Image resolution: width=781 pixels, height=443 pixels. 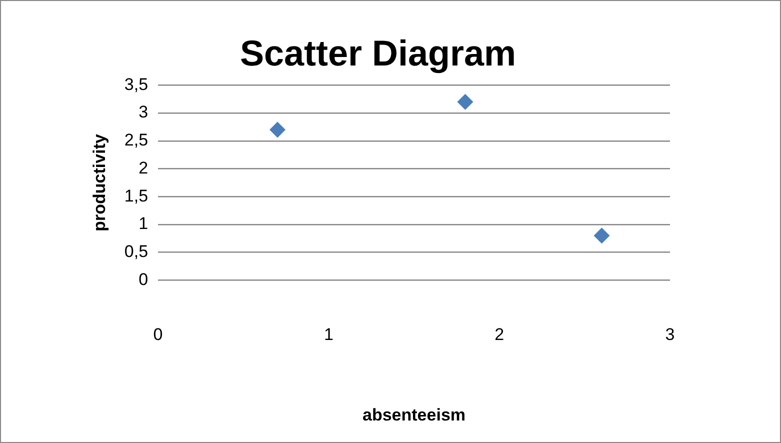 What do you see at coordinates (670, 334) in the screenshot?
I see `x-tick-label: 3` at bounding box center [670, 334].